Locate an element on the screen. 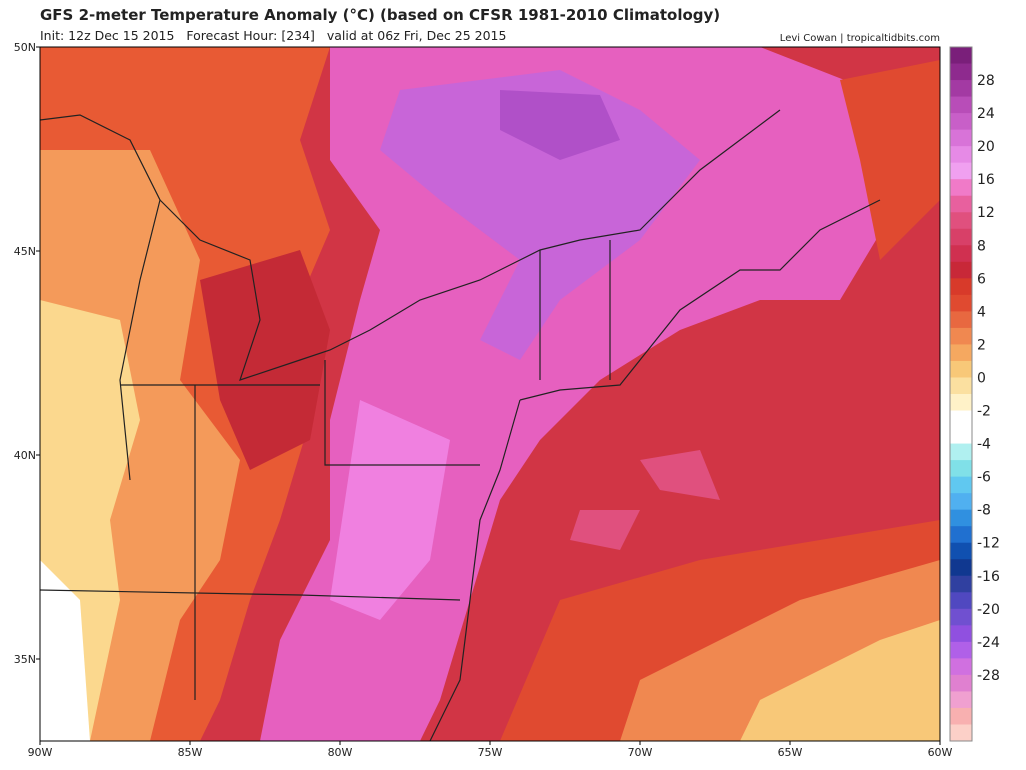  colorbar-label: 4 is located at coordinates (981, 312).